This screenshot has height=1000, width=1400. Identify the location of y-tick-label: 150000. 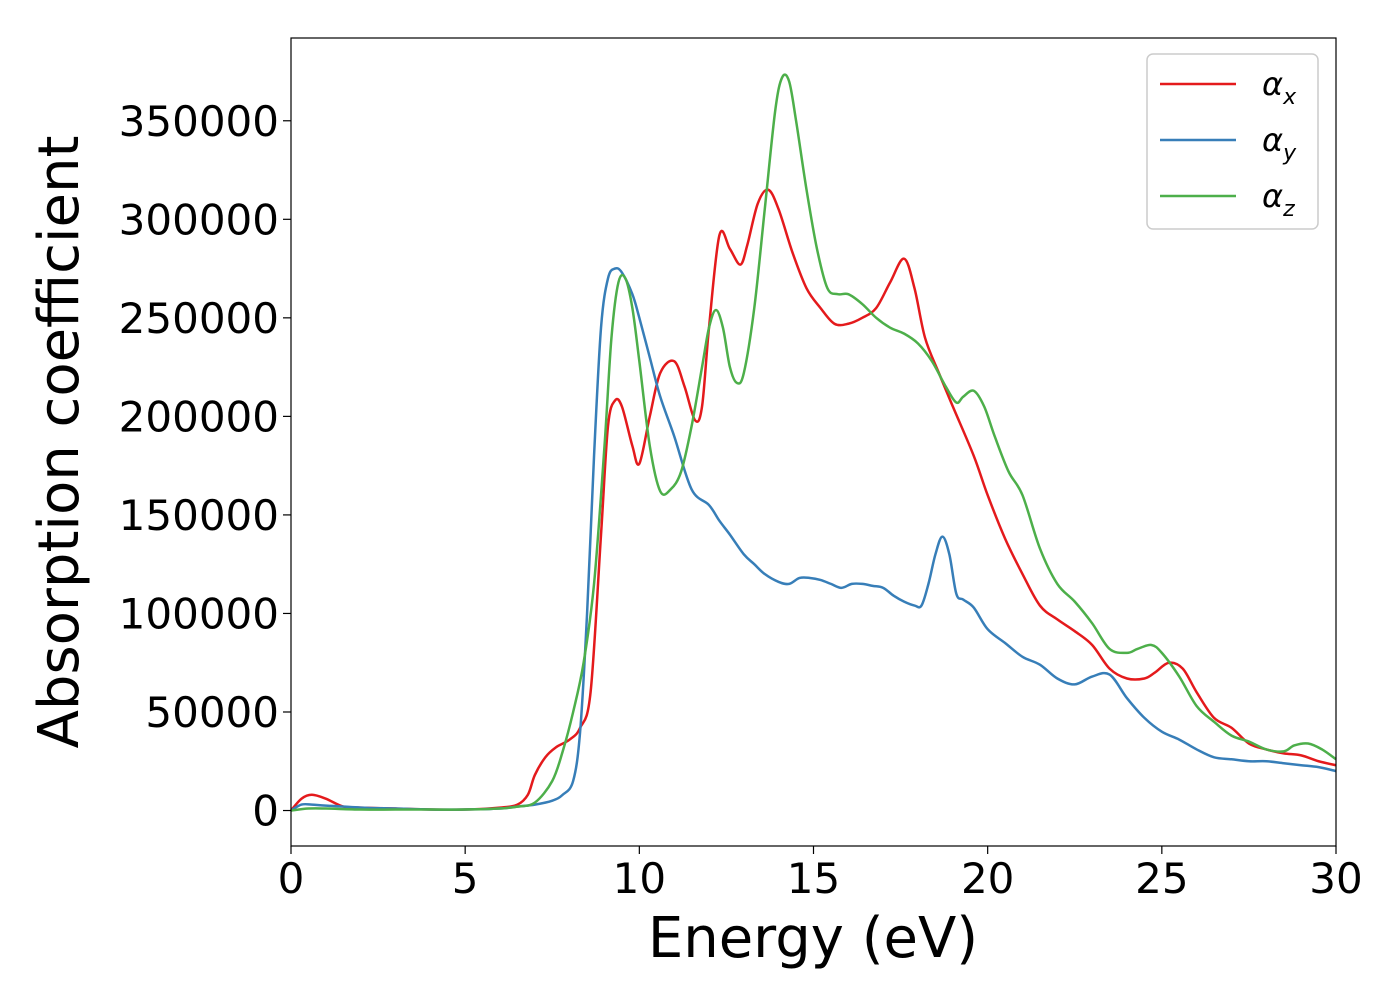
(199, 515).